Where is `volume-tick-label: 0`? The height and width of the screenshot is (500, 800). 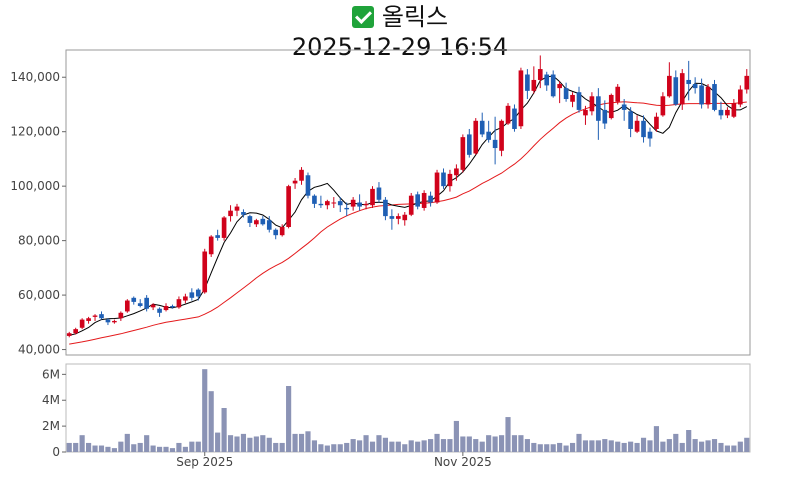
volume-tick-label: 0 is located at coordinates (56, 452).